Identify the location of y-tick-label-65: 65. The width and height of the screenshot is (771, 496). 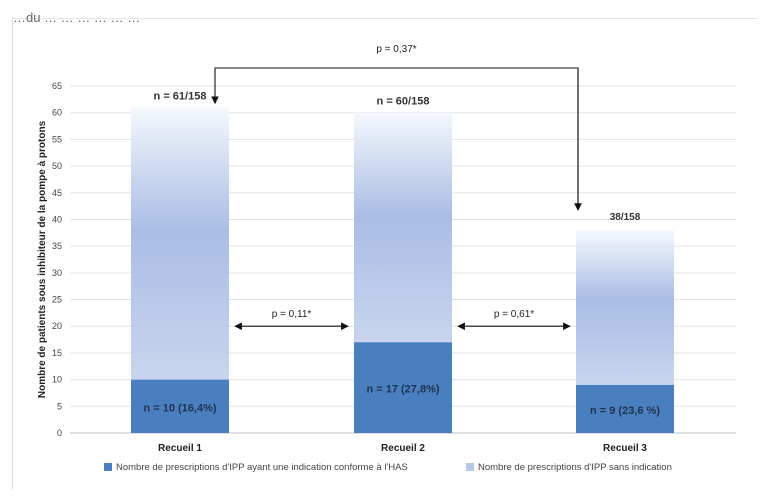
(57, 86).